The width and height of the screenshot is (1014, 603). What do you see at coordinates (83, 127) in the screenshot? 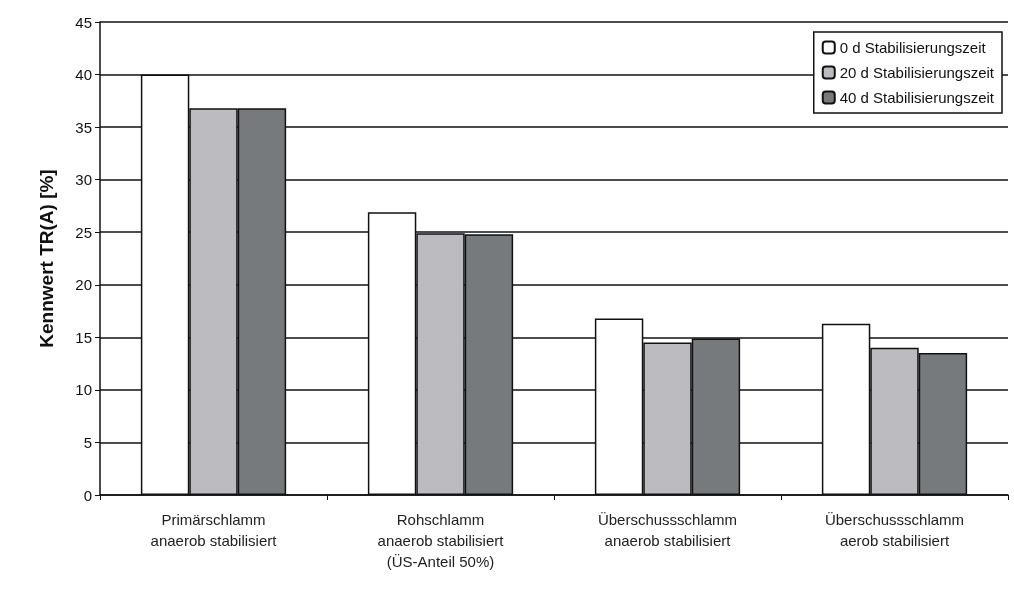
I see `y-tick-label: 35` at bounding box center [83, 127].